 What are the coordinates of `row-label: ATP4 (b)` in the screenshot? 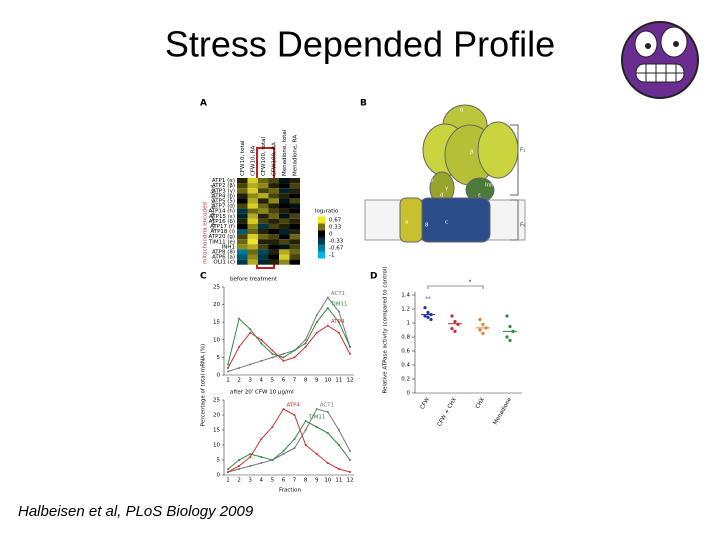 It's located at (223, 196).